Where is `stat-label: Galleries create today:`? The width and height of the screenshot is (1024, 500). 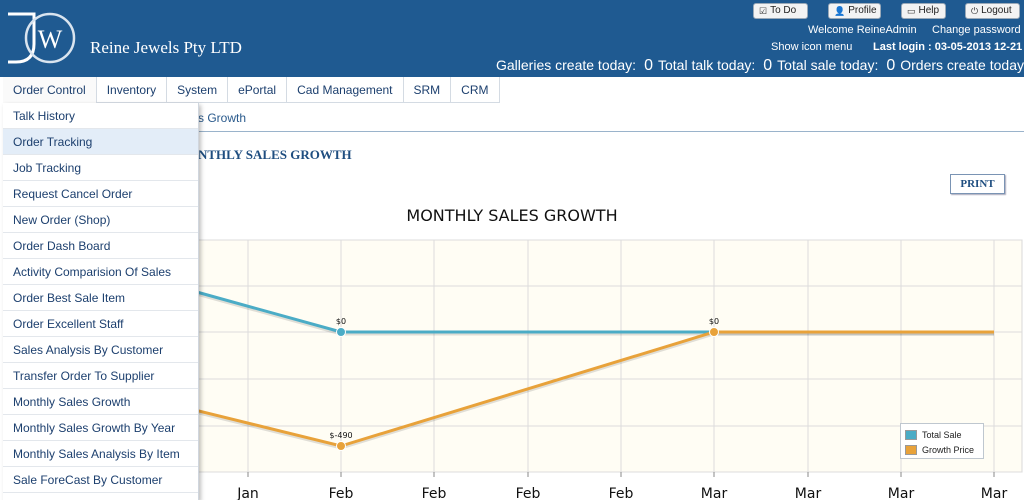 stat-label: Galleries create today: is located at coordinates (566, 65).